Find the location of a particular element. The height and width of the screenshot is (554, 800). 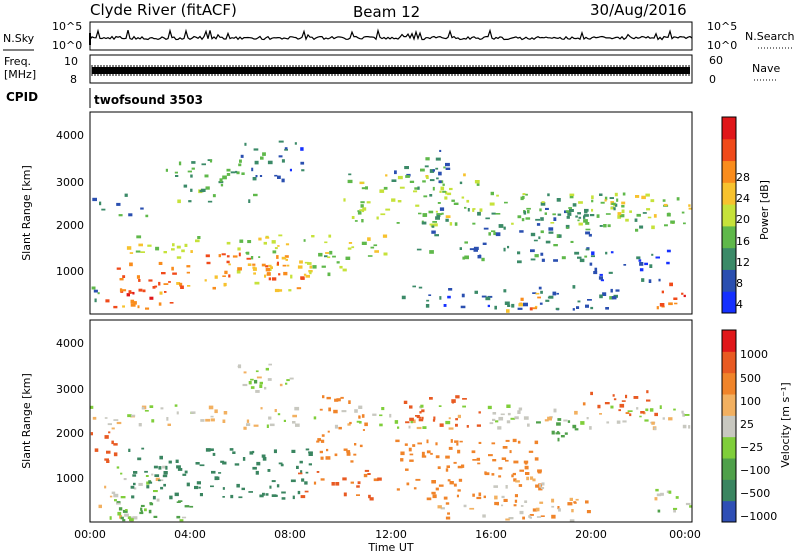

vel-cbar-tick-m1000: −1000 is located at coordinates (758, 516).